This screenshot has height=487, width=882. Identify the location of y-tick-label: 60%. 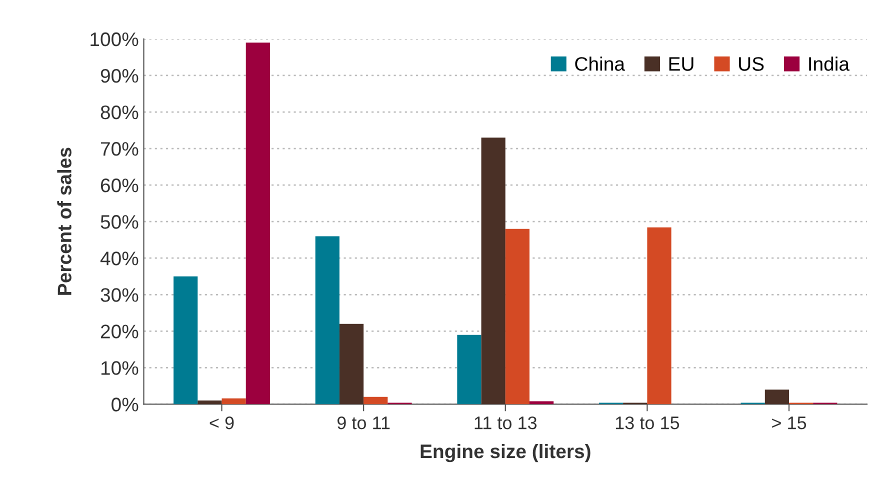
(119, 185).